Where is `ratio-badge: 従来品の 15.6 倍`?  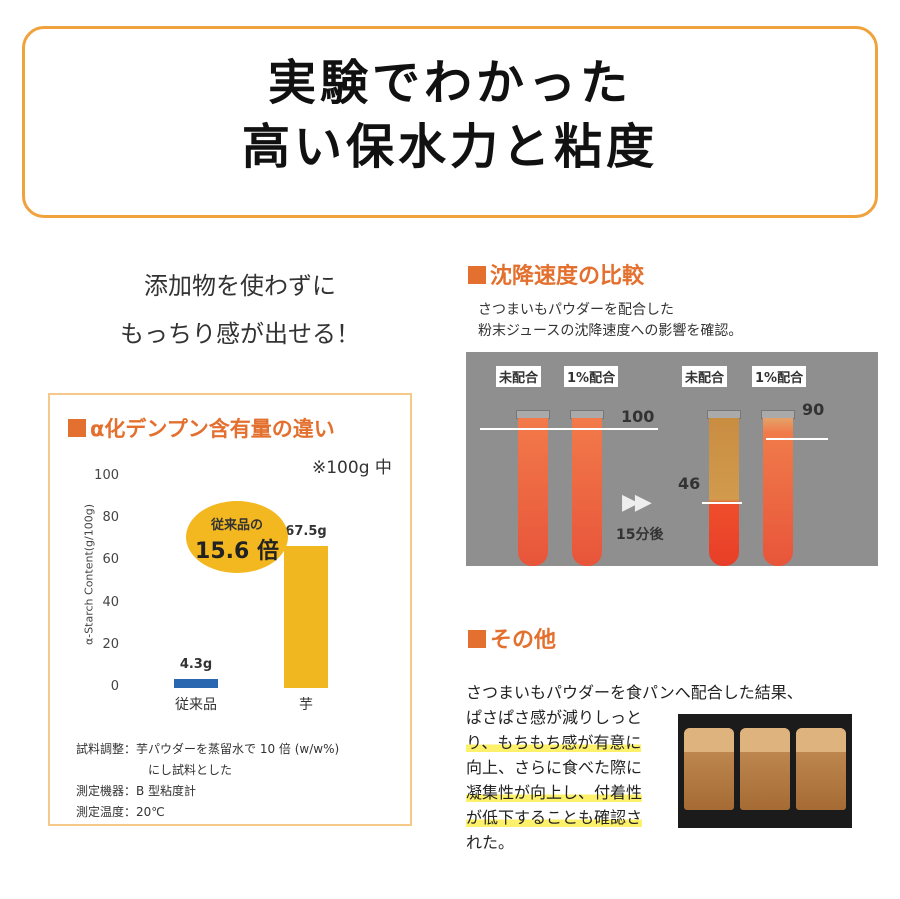 ratio-badge: 従来品の 15.6 倍 is located at coordinates (237, 537).